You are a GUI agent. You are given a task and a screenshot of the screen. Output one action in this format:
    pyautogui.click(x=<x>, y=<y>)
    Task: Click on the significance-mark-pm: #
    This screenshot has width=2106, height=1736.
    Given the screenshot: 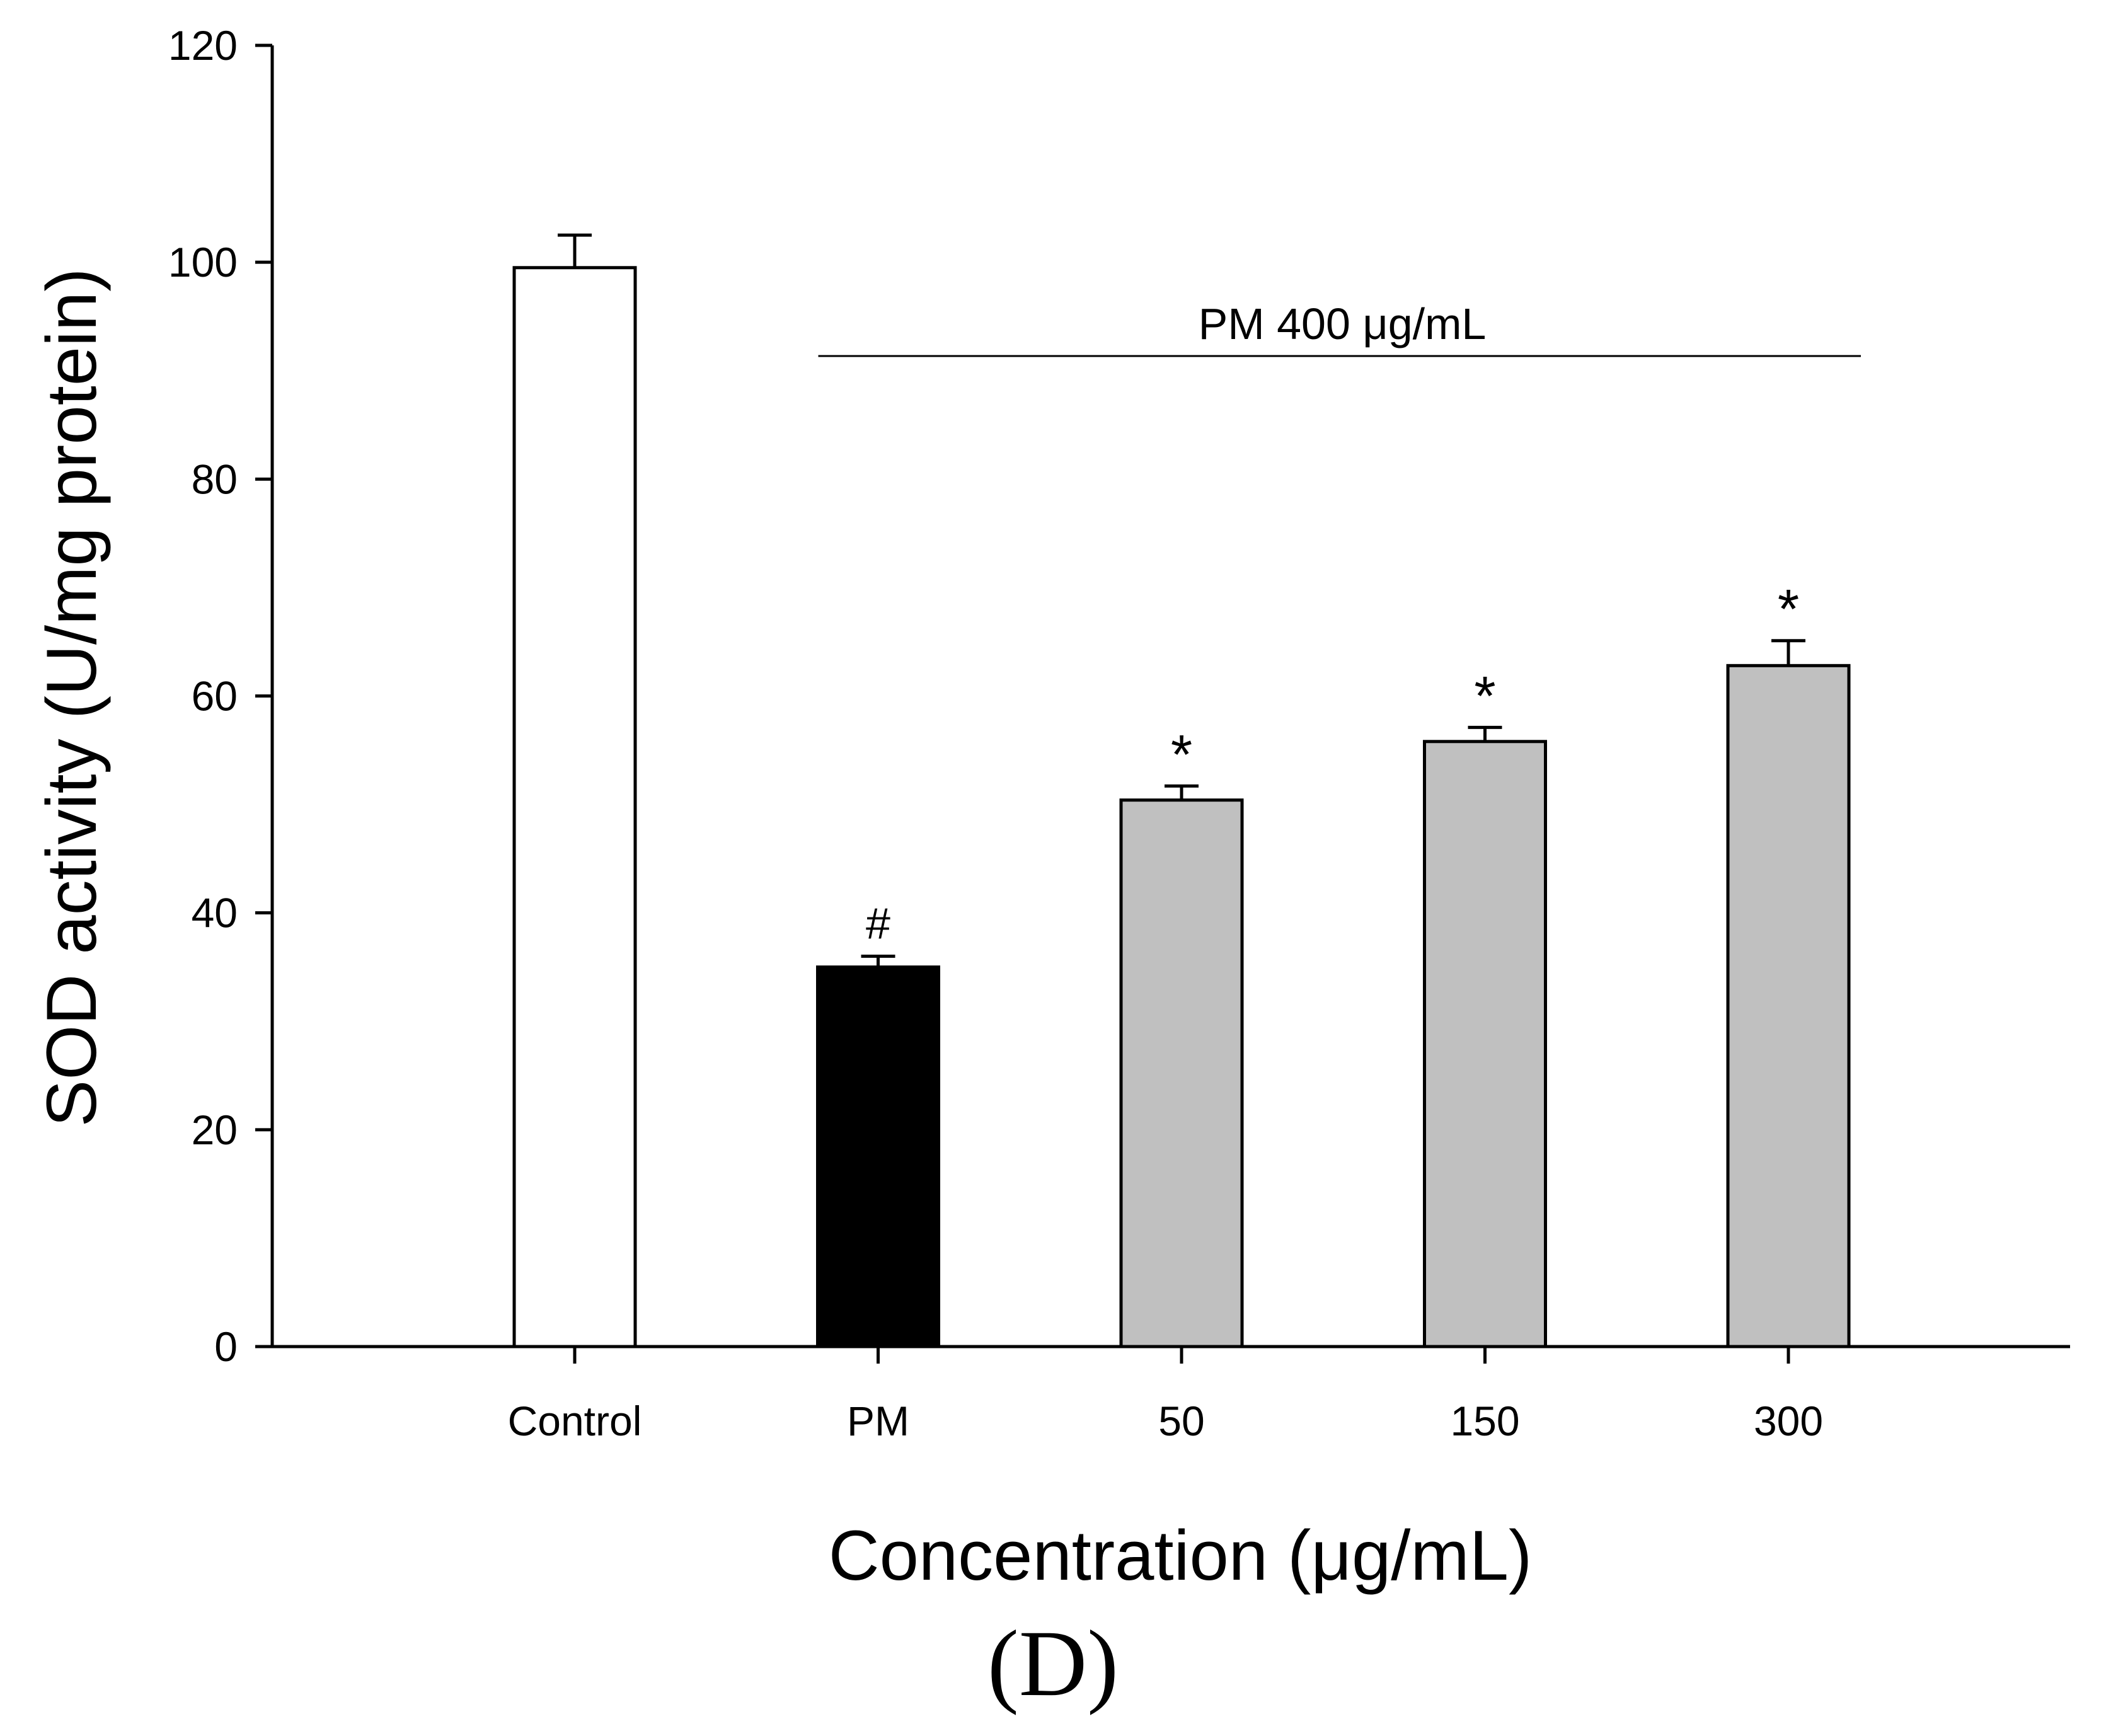 What is the action you would take?
    pyautogui.click(x=878, y=923)
    